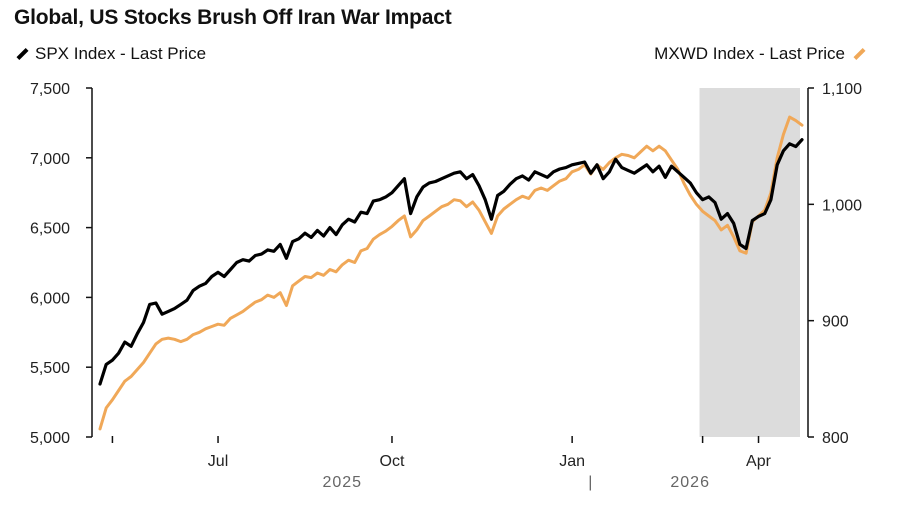 The image size is (900, 510). Describe the element at coordinates (342, 482) in the screenshot. I see `year-label: 2025` at that location.